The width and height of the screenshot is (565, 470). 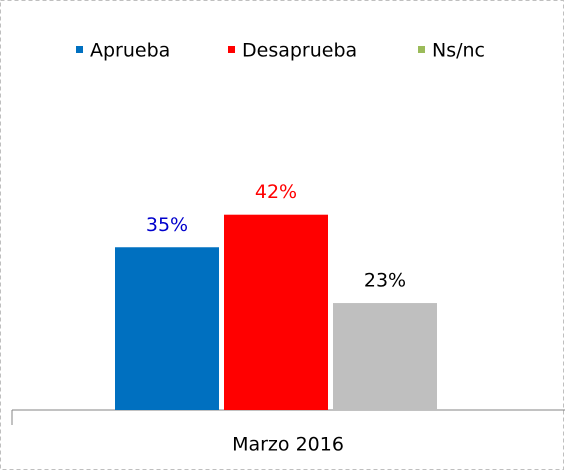 I want to click on legend-label: Ns/nc, so click(x=458, y=51).